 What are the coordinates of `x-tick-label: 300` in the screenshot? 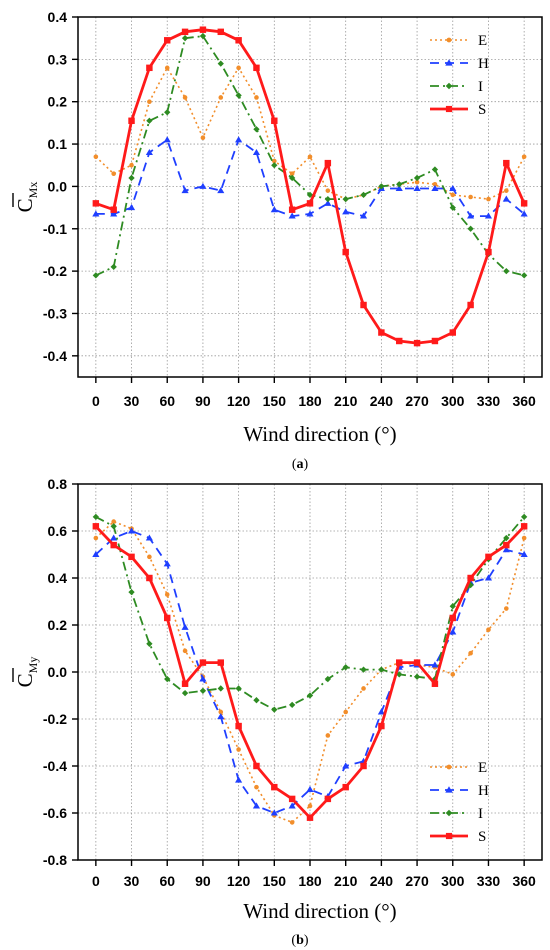 It's located at (453, 881).